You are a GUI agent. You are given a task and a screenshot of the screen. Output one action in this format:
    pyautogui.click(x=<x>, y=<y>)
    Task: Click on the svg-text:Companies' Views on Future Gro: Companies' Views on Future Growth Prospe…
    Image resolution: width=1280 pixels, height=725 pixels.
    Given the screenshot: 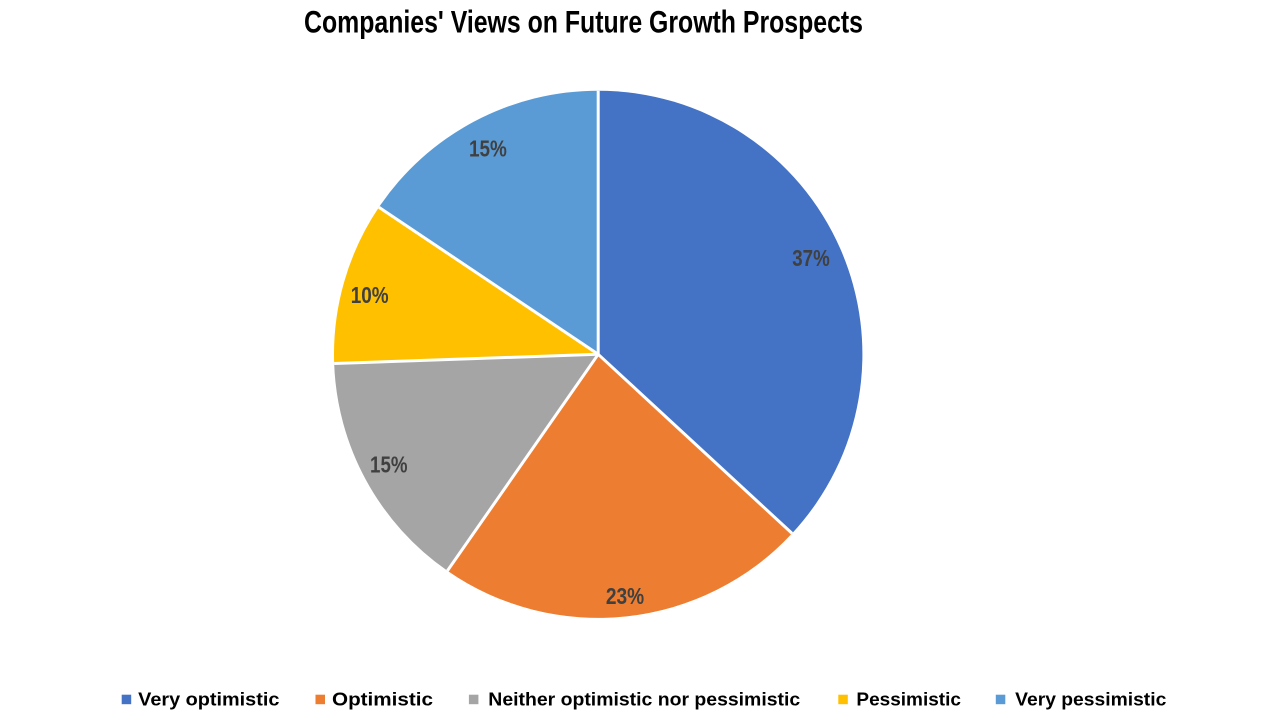 What is the action you would take?
    pyautogui.click(x=583, y=22)
    